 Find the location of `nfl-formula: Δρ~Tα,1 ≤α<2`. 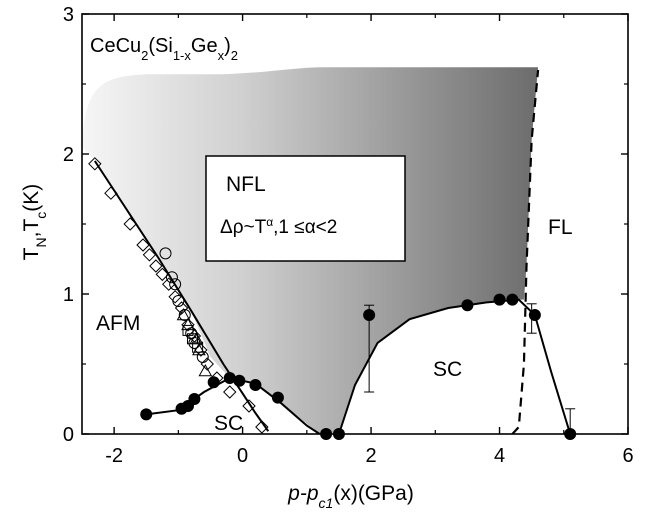

nfl-formula: Δρ~Tα,1 ≤α<2 is located at coordinates (278, 226).